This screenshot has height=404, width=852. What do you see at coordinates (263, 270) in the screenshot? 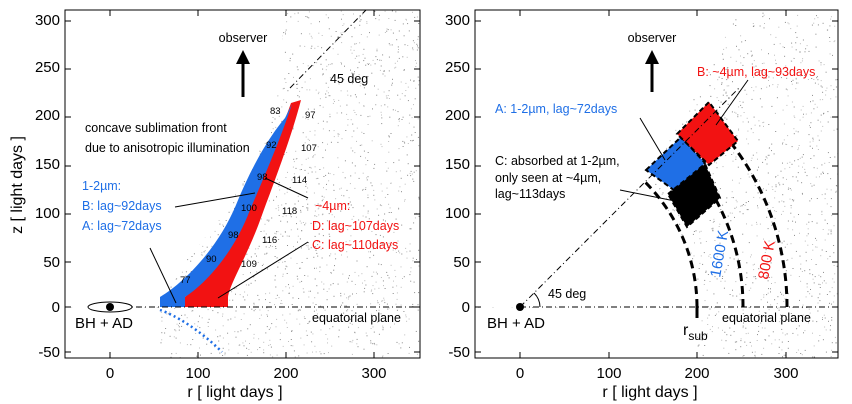
I see `leader-red-c` at bounding box center [263, 270].